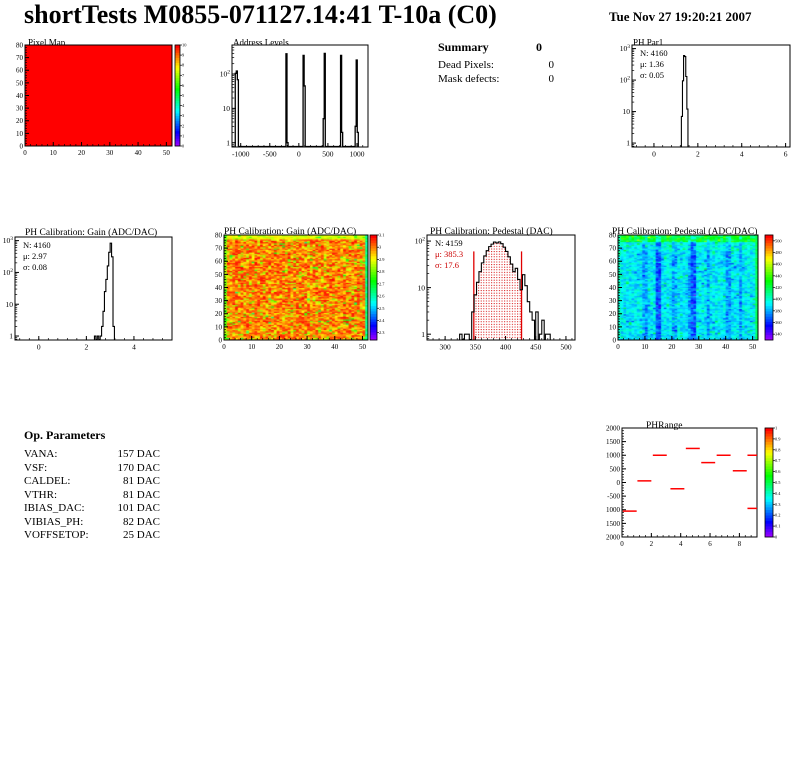  Describe the element at coordinates (778, 449) in the screenshot. I see `svg-text: 0.8` at that location.